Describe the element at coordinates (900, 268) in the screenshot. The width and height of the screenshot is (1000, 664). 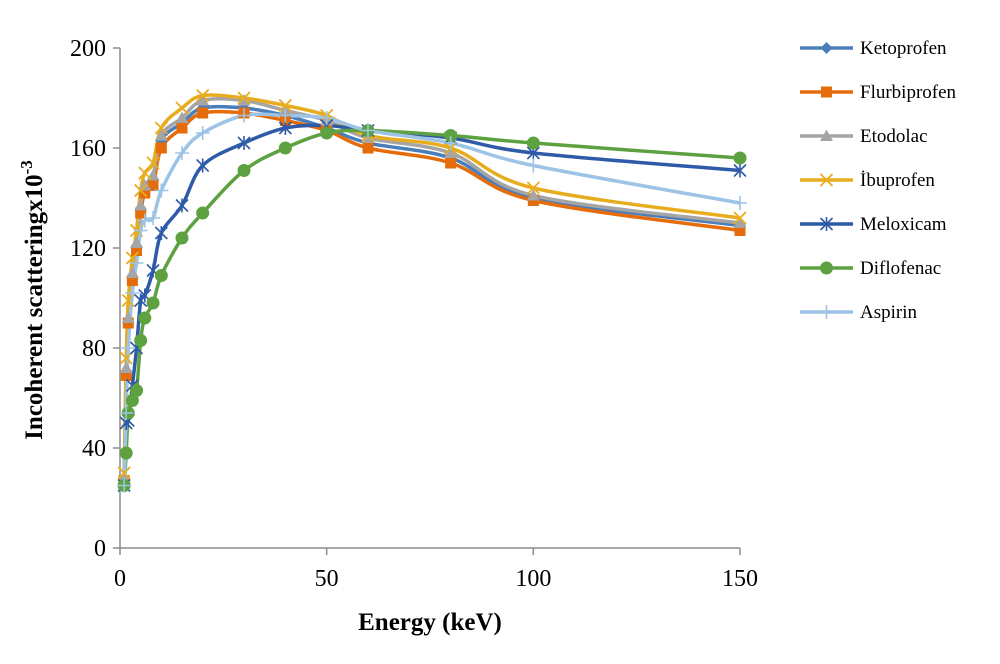
I see `legend-label: Diflofenac` at that location.